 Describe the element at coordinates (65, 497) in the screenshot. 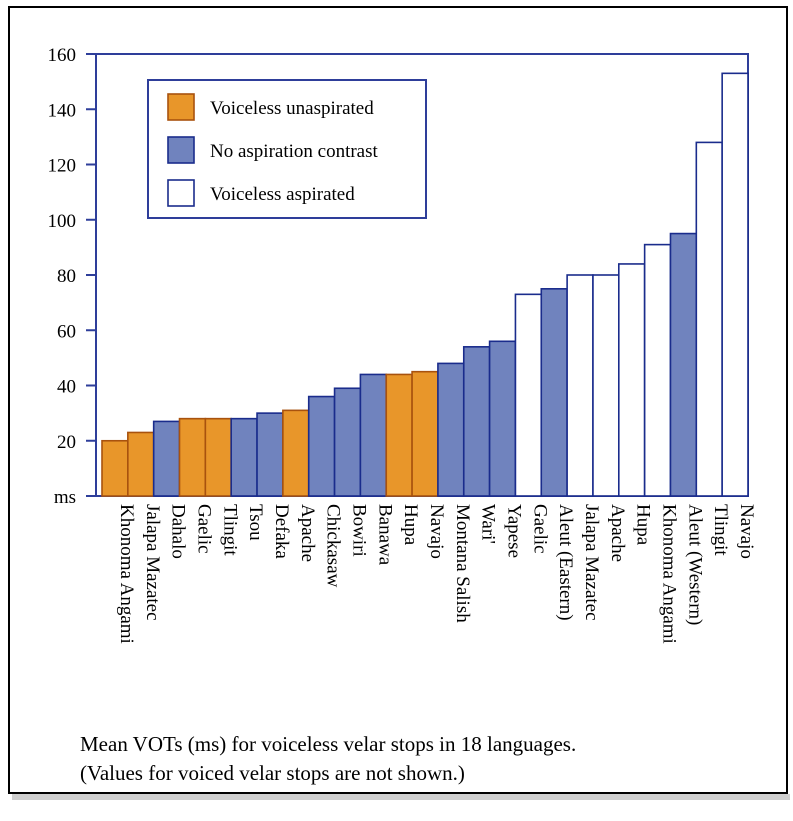

I see `y-axis-unit-label: ms` at that location.